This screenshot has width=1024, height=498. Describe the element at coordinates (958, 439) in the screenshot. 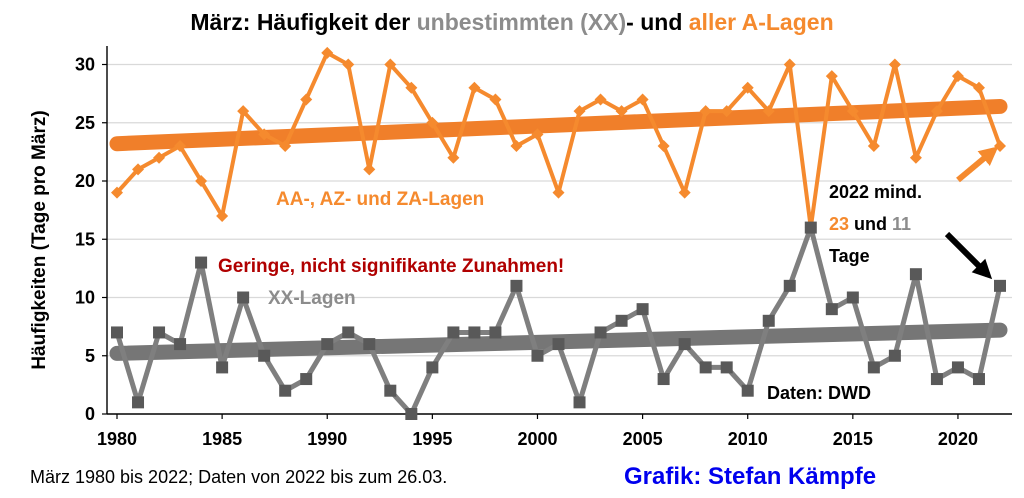

I see `x-tick-label: 2020` at that location.